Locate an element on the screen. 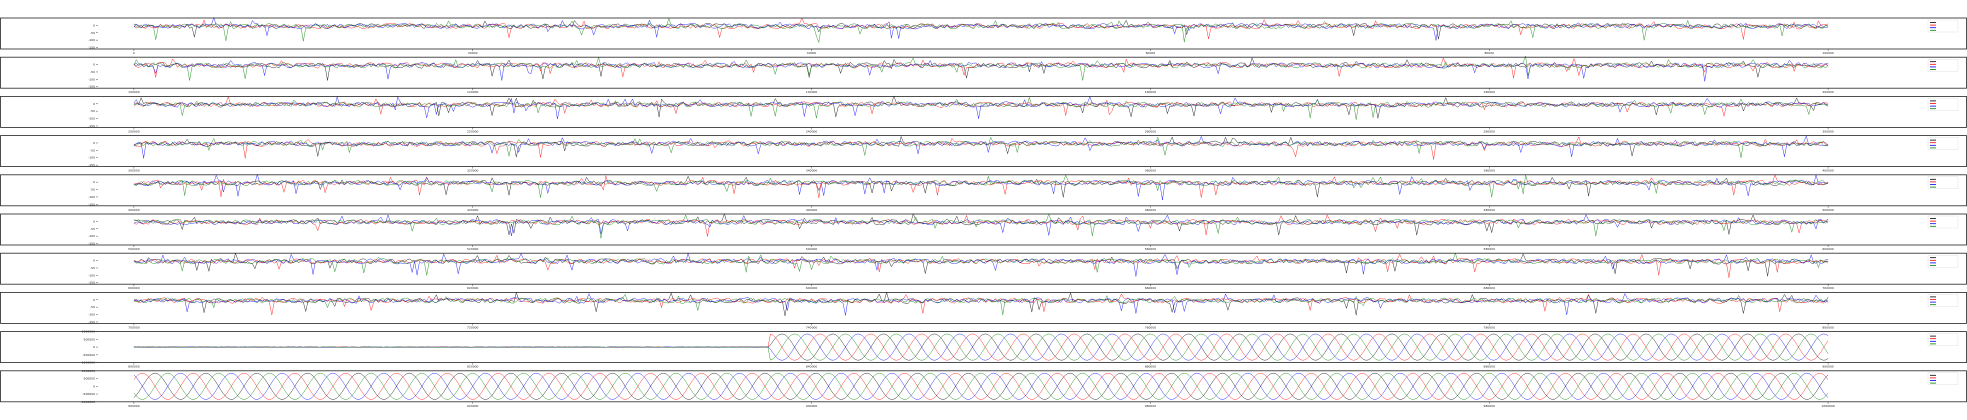 Image resolution: width=1967 pixels, height=420 pixels. panel-3-xtick-label-4: 280000 is located at coordinates (1490, 131).